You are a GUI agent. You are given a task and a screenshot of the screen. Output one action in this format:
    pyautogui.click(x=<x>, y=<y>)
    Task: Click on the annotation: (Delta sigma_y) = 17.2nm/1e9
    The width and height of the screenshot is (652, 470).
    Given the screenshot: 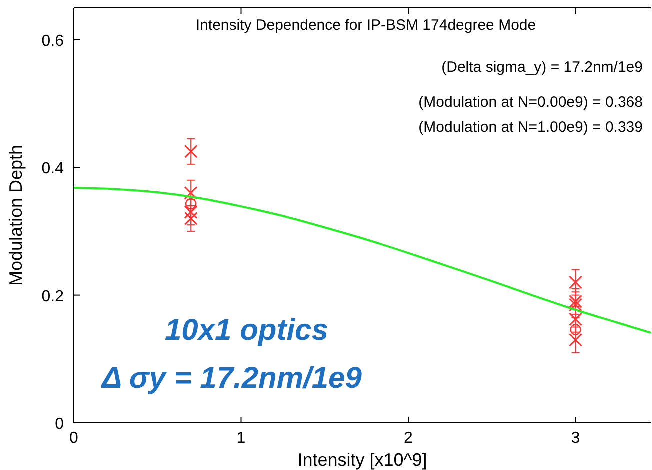 What is the action you would take?
    pyautogui.click(x=542, y=67)
    